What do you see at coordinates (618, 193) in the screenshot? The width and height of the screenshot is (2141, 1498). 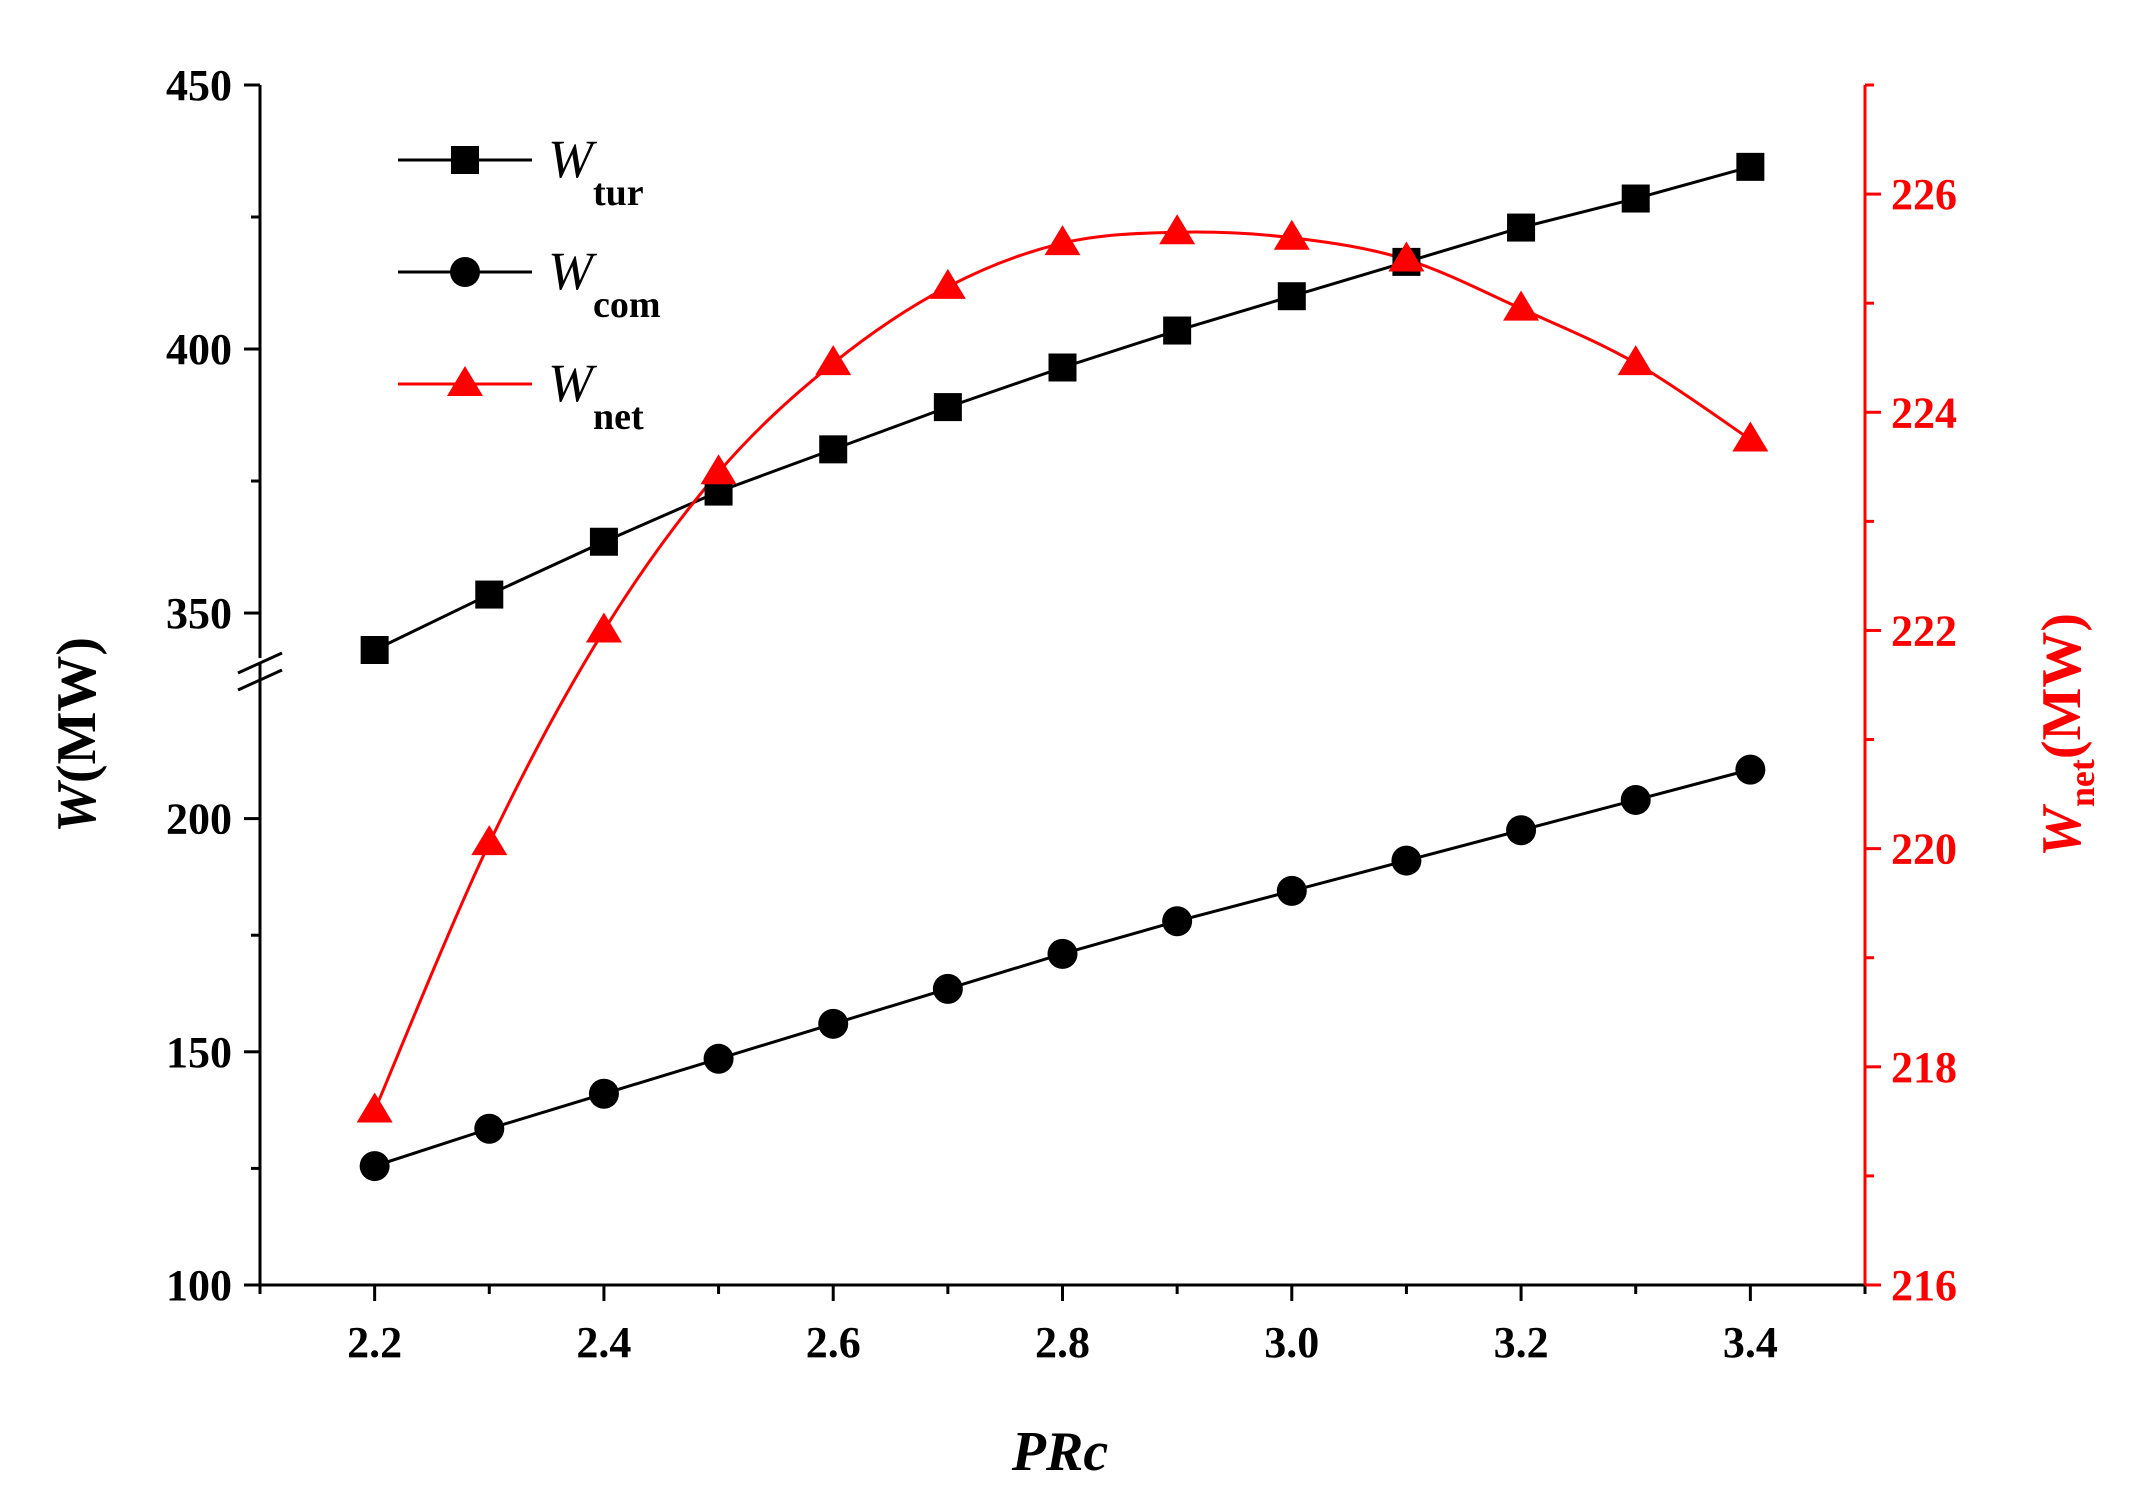 I see `legend-label-w-tur-sub: tur` at bounding box center [618, 193].